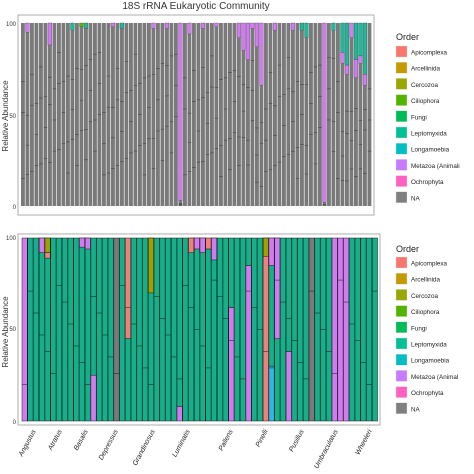 This screenshot has height=474, width=474. Describe the element at coordinates (182, 443) in the screenshot. I see `x-category-label: Luminatis` at that location.